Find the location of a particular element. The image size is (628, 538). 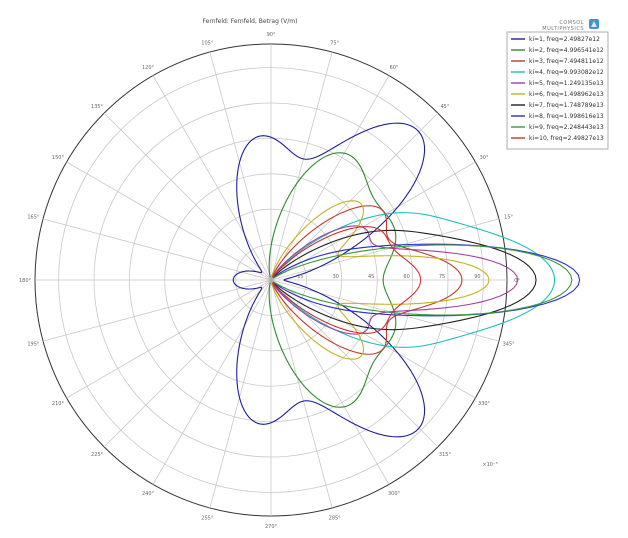

legend-label: ki=2, freq=4.996541e12 is located at coordinates (566, 50).